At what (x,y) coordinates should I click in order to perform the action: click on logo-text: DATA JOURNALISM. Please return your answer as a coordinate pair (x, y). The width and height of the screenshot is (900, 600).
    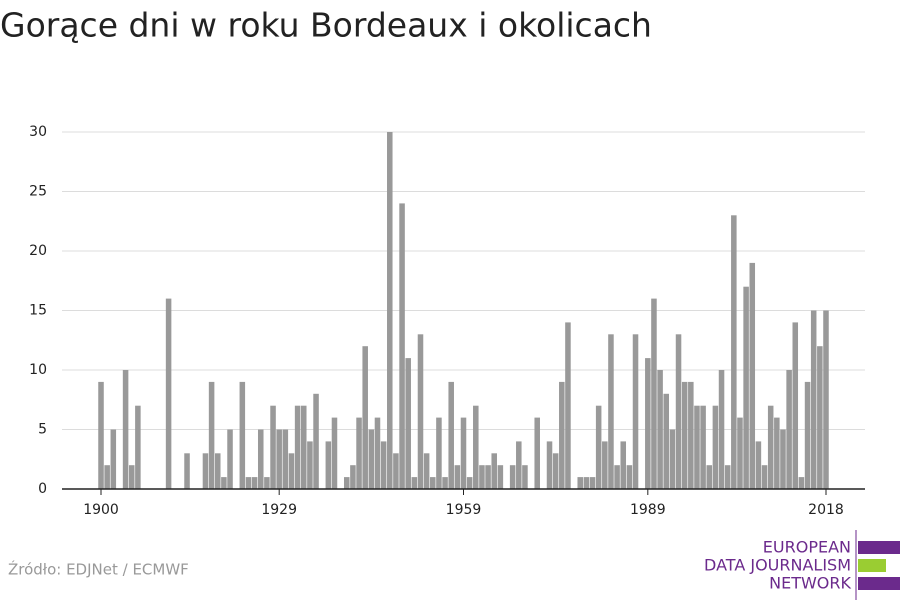
    Looking at the image, I should click on (777, 565).